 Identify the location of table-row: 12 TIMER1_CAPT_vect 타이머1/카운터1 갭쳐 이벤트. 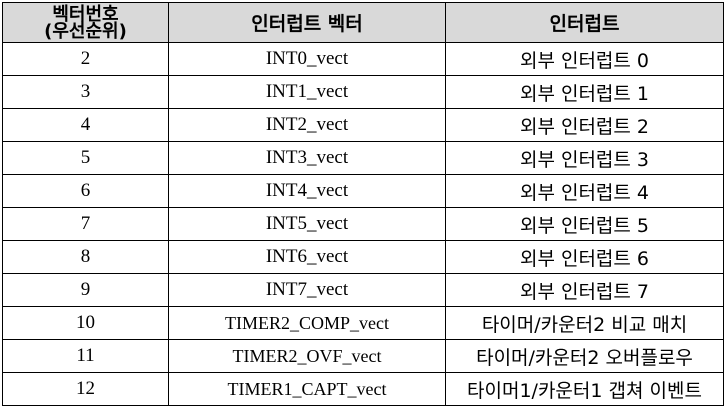
(363, 389).